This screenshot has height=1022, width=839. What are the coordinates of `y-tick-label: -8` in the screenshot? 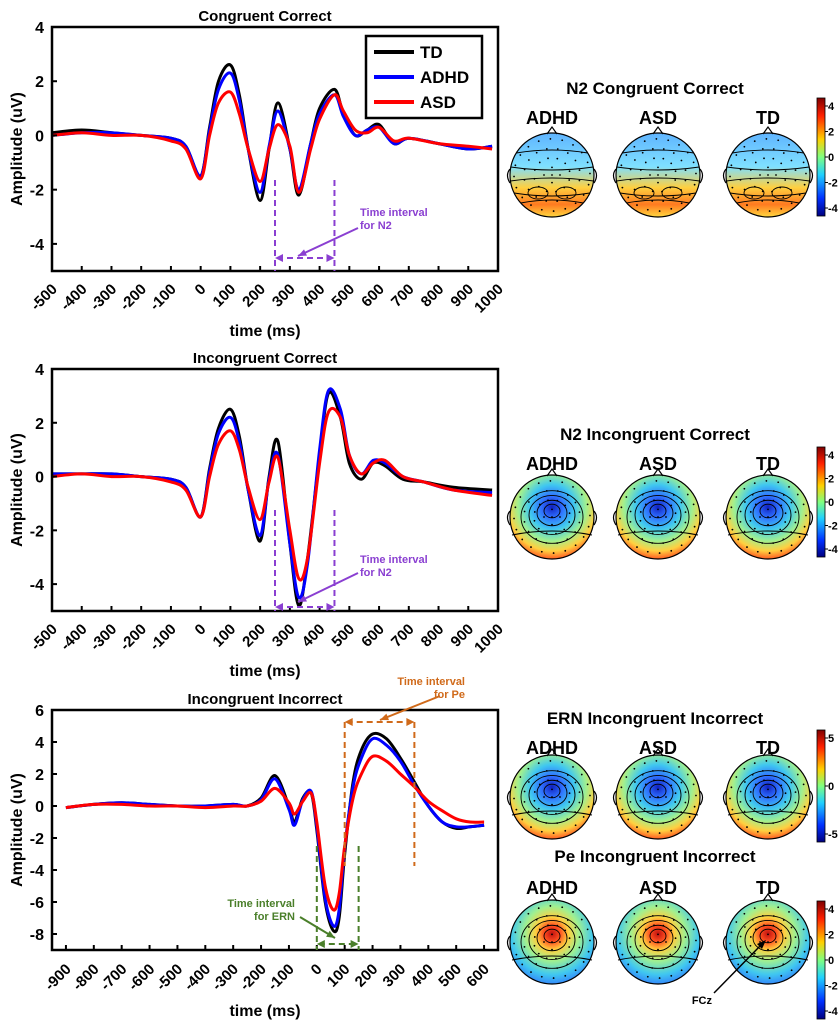 It's located at (37, 935).